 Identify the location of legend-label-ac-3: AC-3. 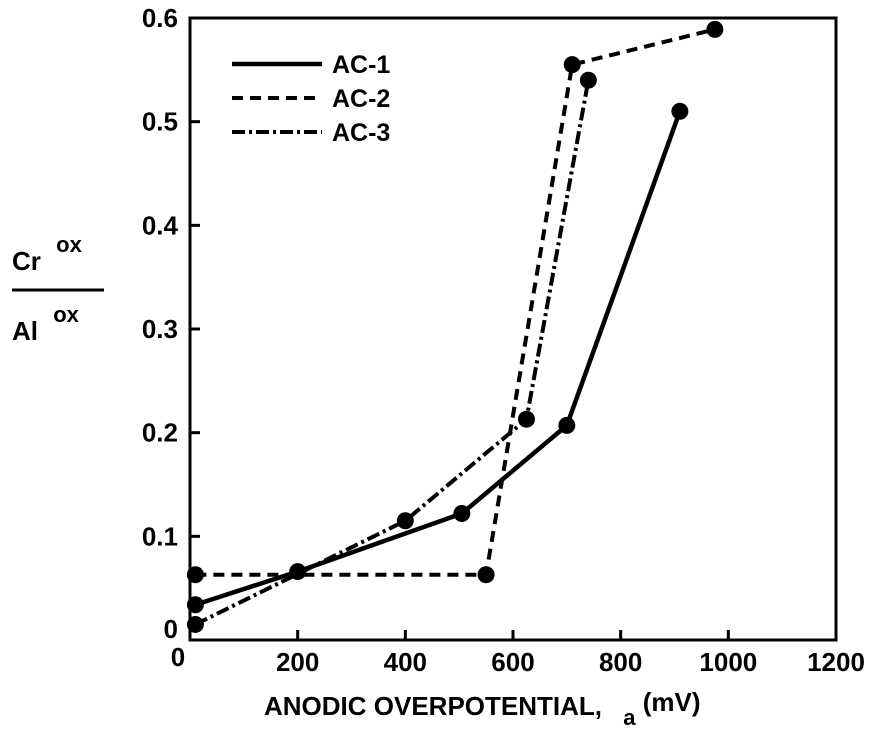
(361, 133).